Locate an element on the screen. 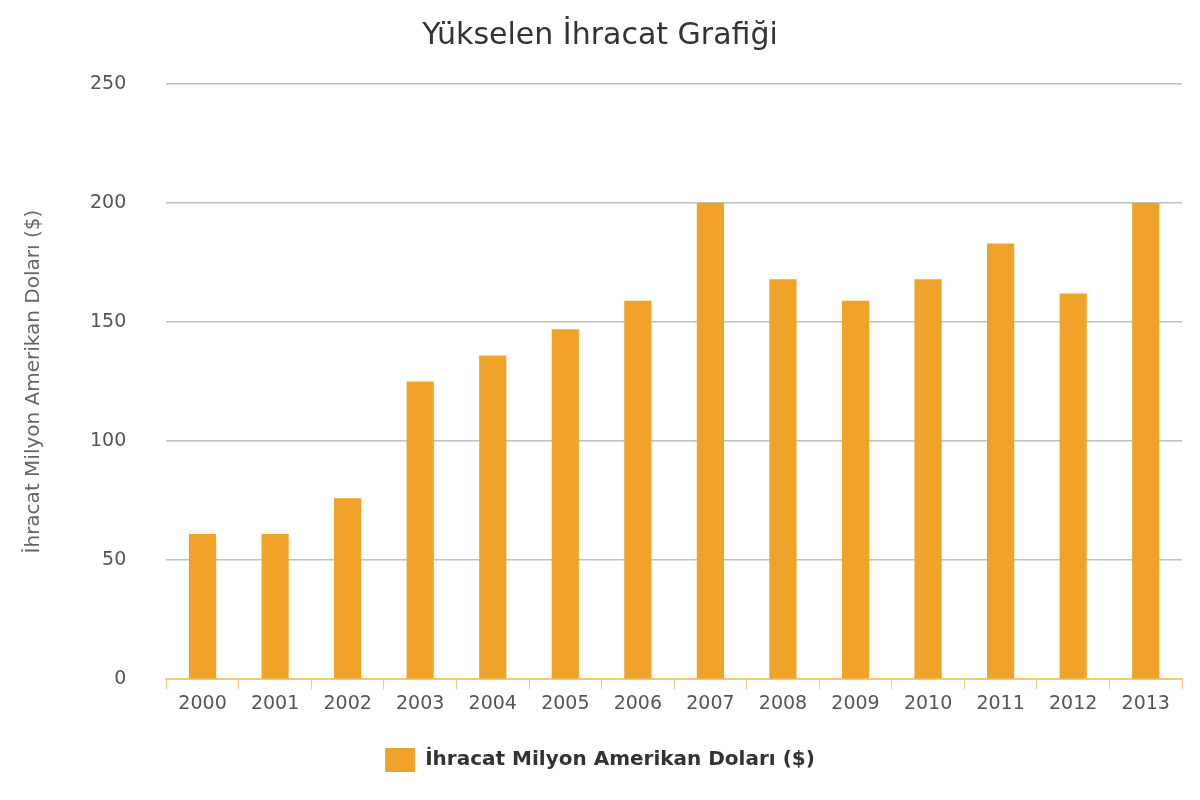  legend-label: İhracat Milyon Amerikan Doları ($) is located at coordinates (620, 758).